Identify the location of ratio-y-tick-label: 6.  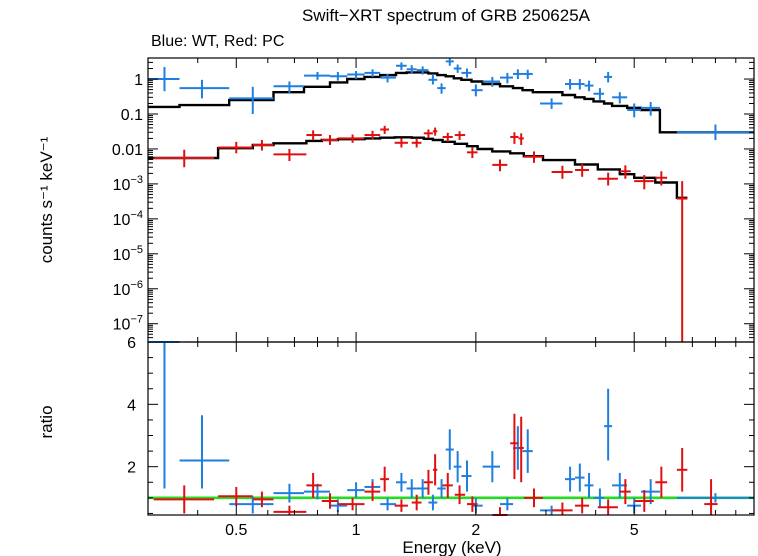
(131, 343).